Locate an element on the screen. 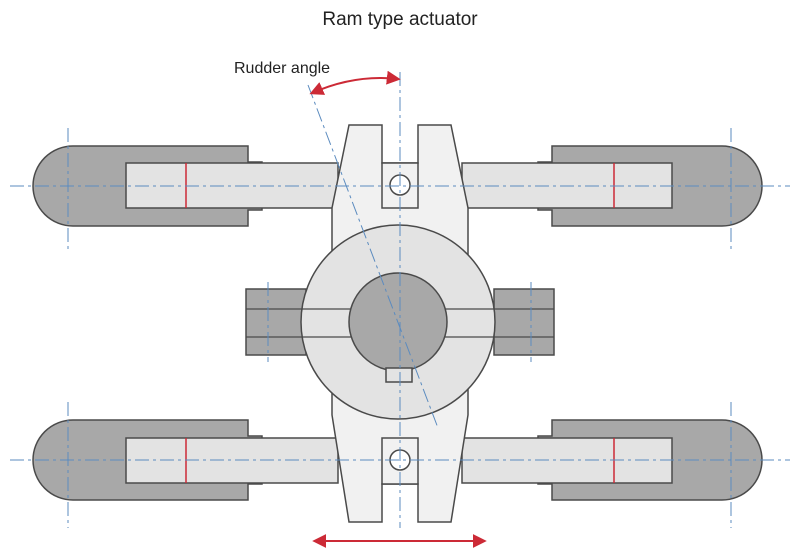  rudder-angle-label: Rudder angle is located at coordinates (282, 68).